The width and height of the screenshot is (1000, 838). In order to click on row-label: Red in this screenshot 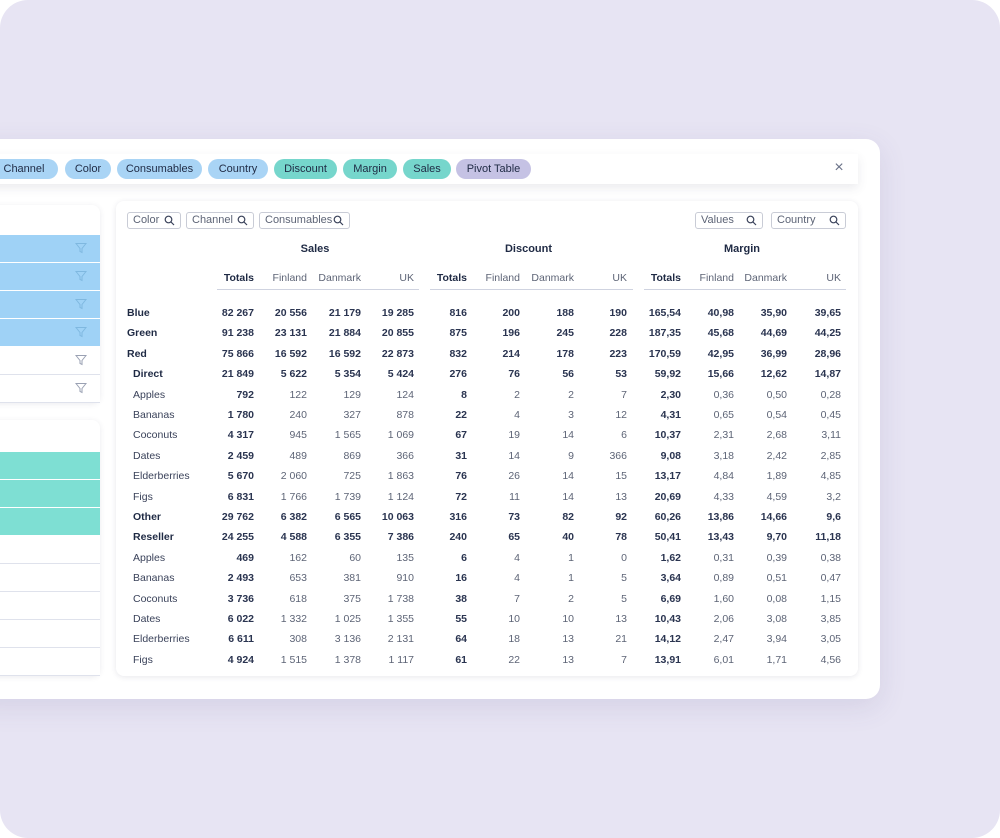, I will do `click(137, 354)`.